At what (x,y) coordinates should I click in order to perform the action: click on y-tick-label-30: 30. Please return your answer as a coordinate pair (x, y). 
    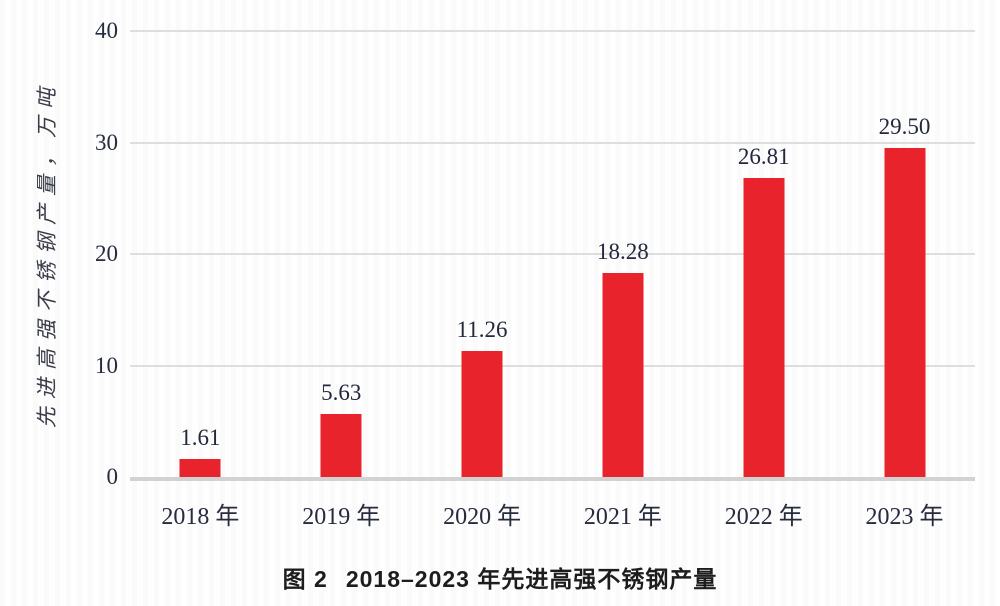
    Looking at the image, I should click on (106, 142).